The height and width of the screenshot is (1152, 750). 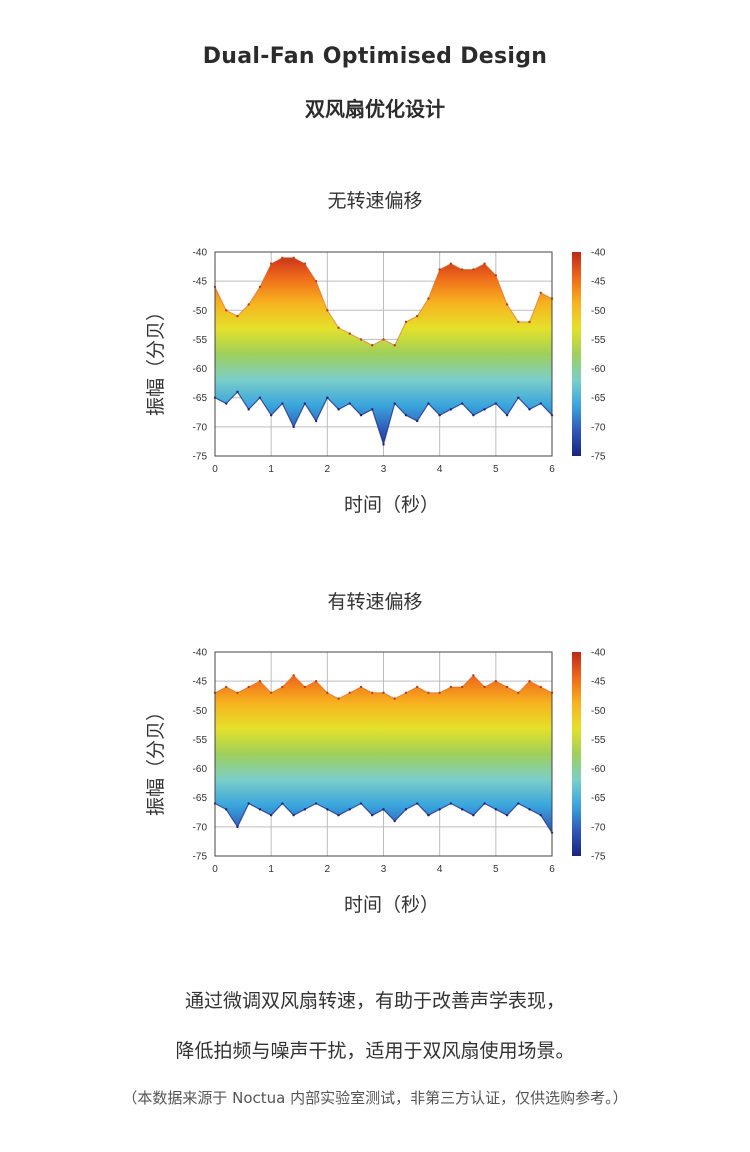 What do you see at coordinates (375, 56) in the screenshot?
I see `page-title-en: Dual-Fan Optimised Design` at bounding box center [375, 56].